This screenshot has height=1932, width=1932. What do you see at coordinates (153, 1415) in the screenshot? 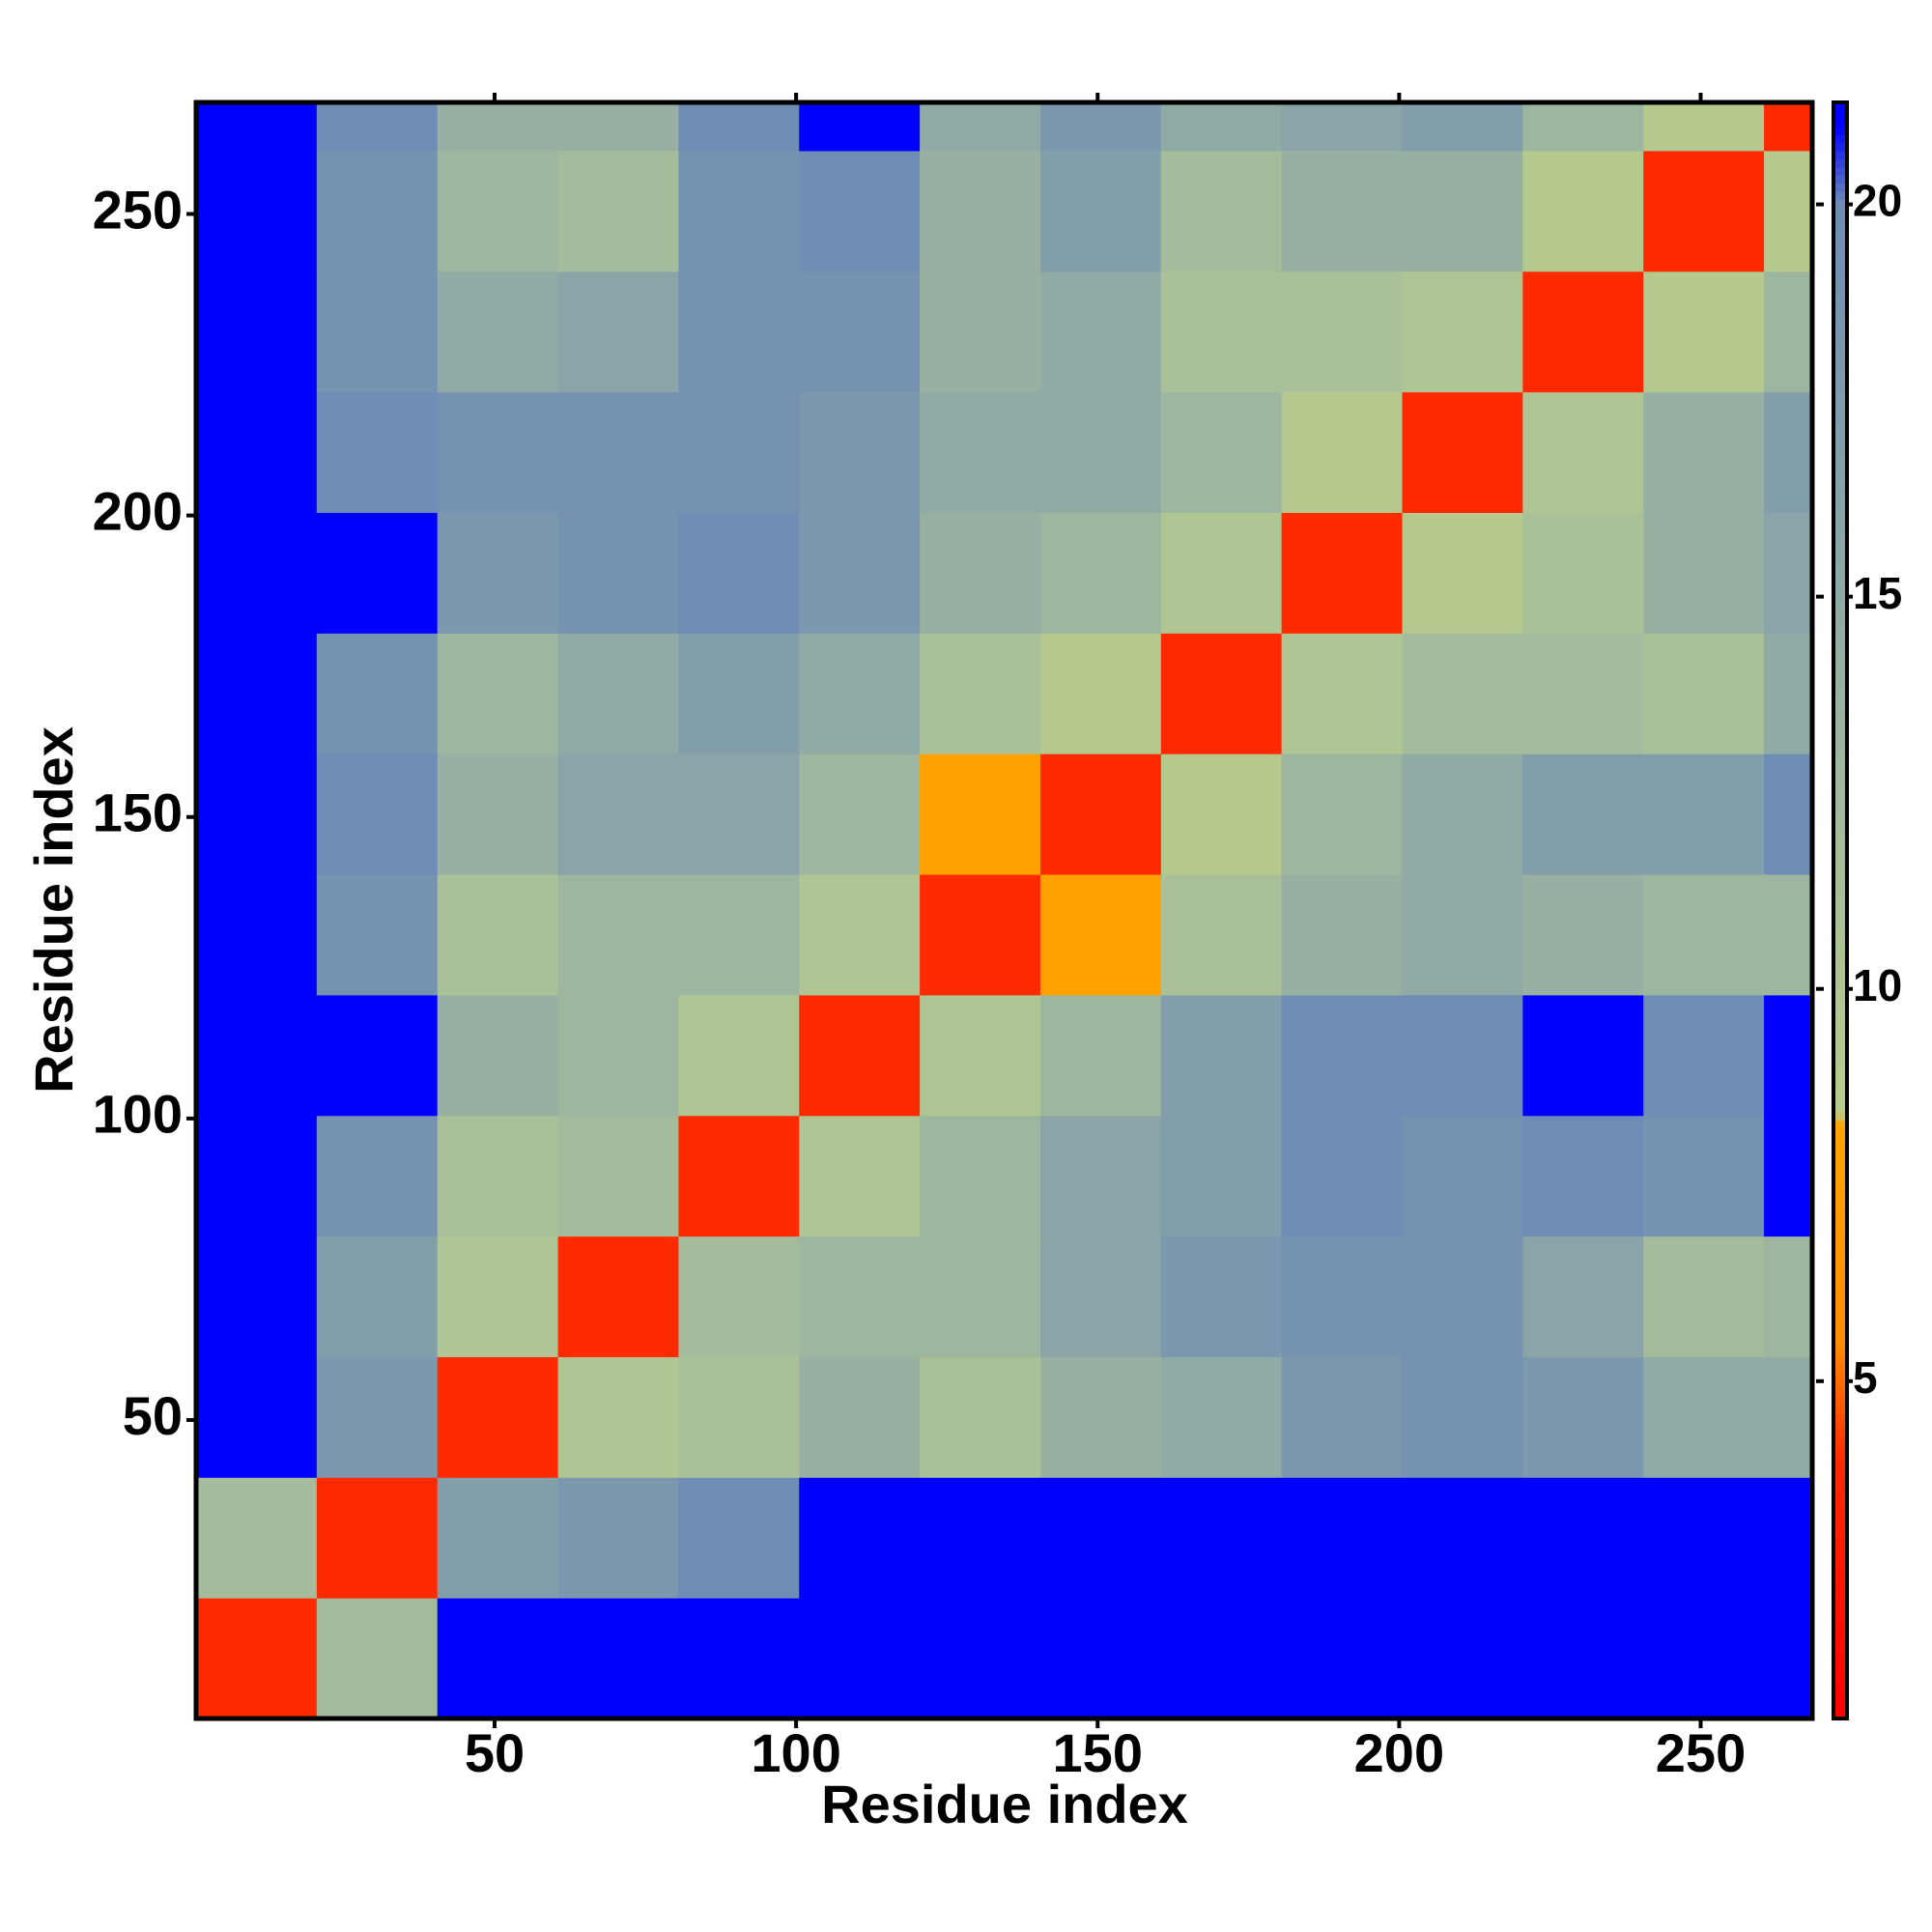
I see `y-tick-label: 50` at bounding box center [153, 1415].